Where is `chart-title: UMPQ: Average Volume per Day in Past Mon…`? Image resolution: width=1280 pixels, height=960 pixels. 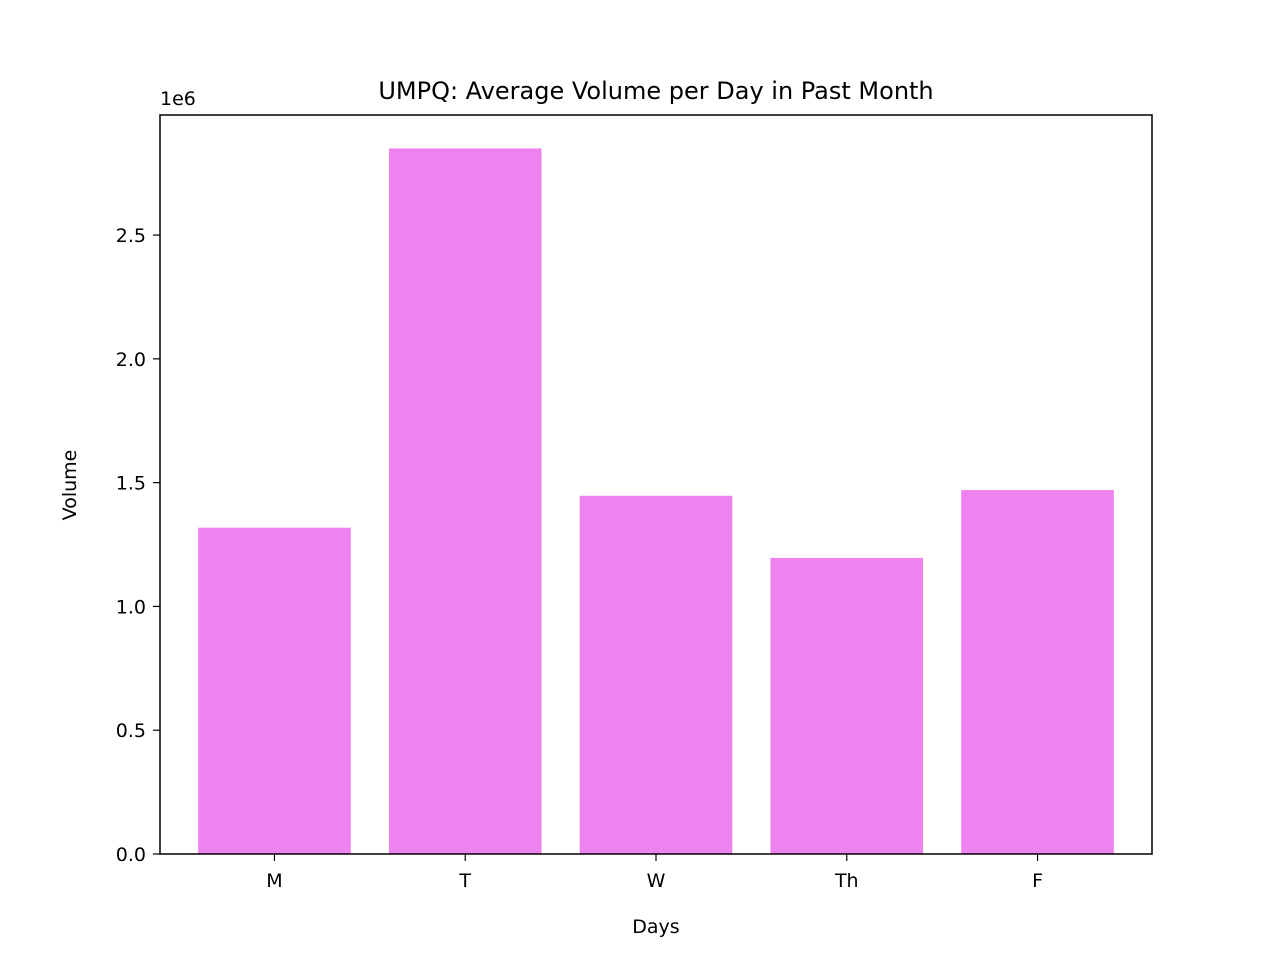
chart-title: UMPQ: Average Volume per Day in Past Mon… is located at coordinates (655, 91).